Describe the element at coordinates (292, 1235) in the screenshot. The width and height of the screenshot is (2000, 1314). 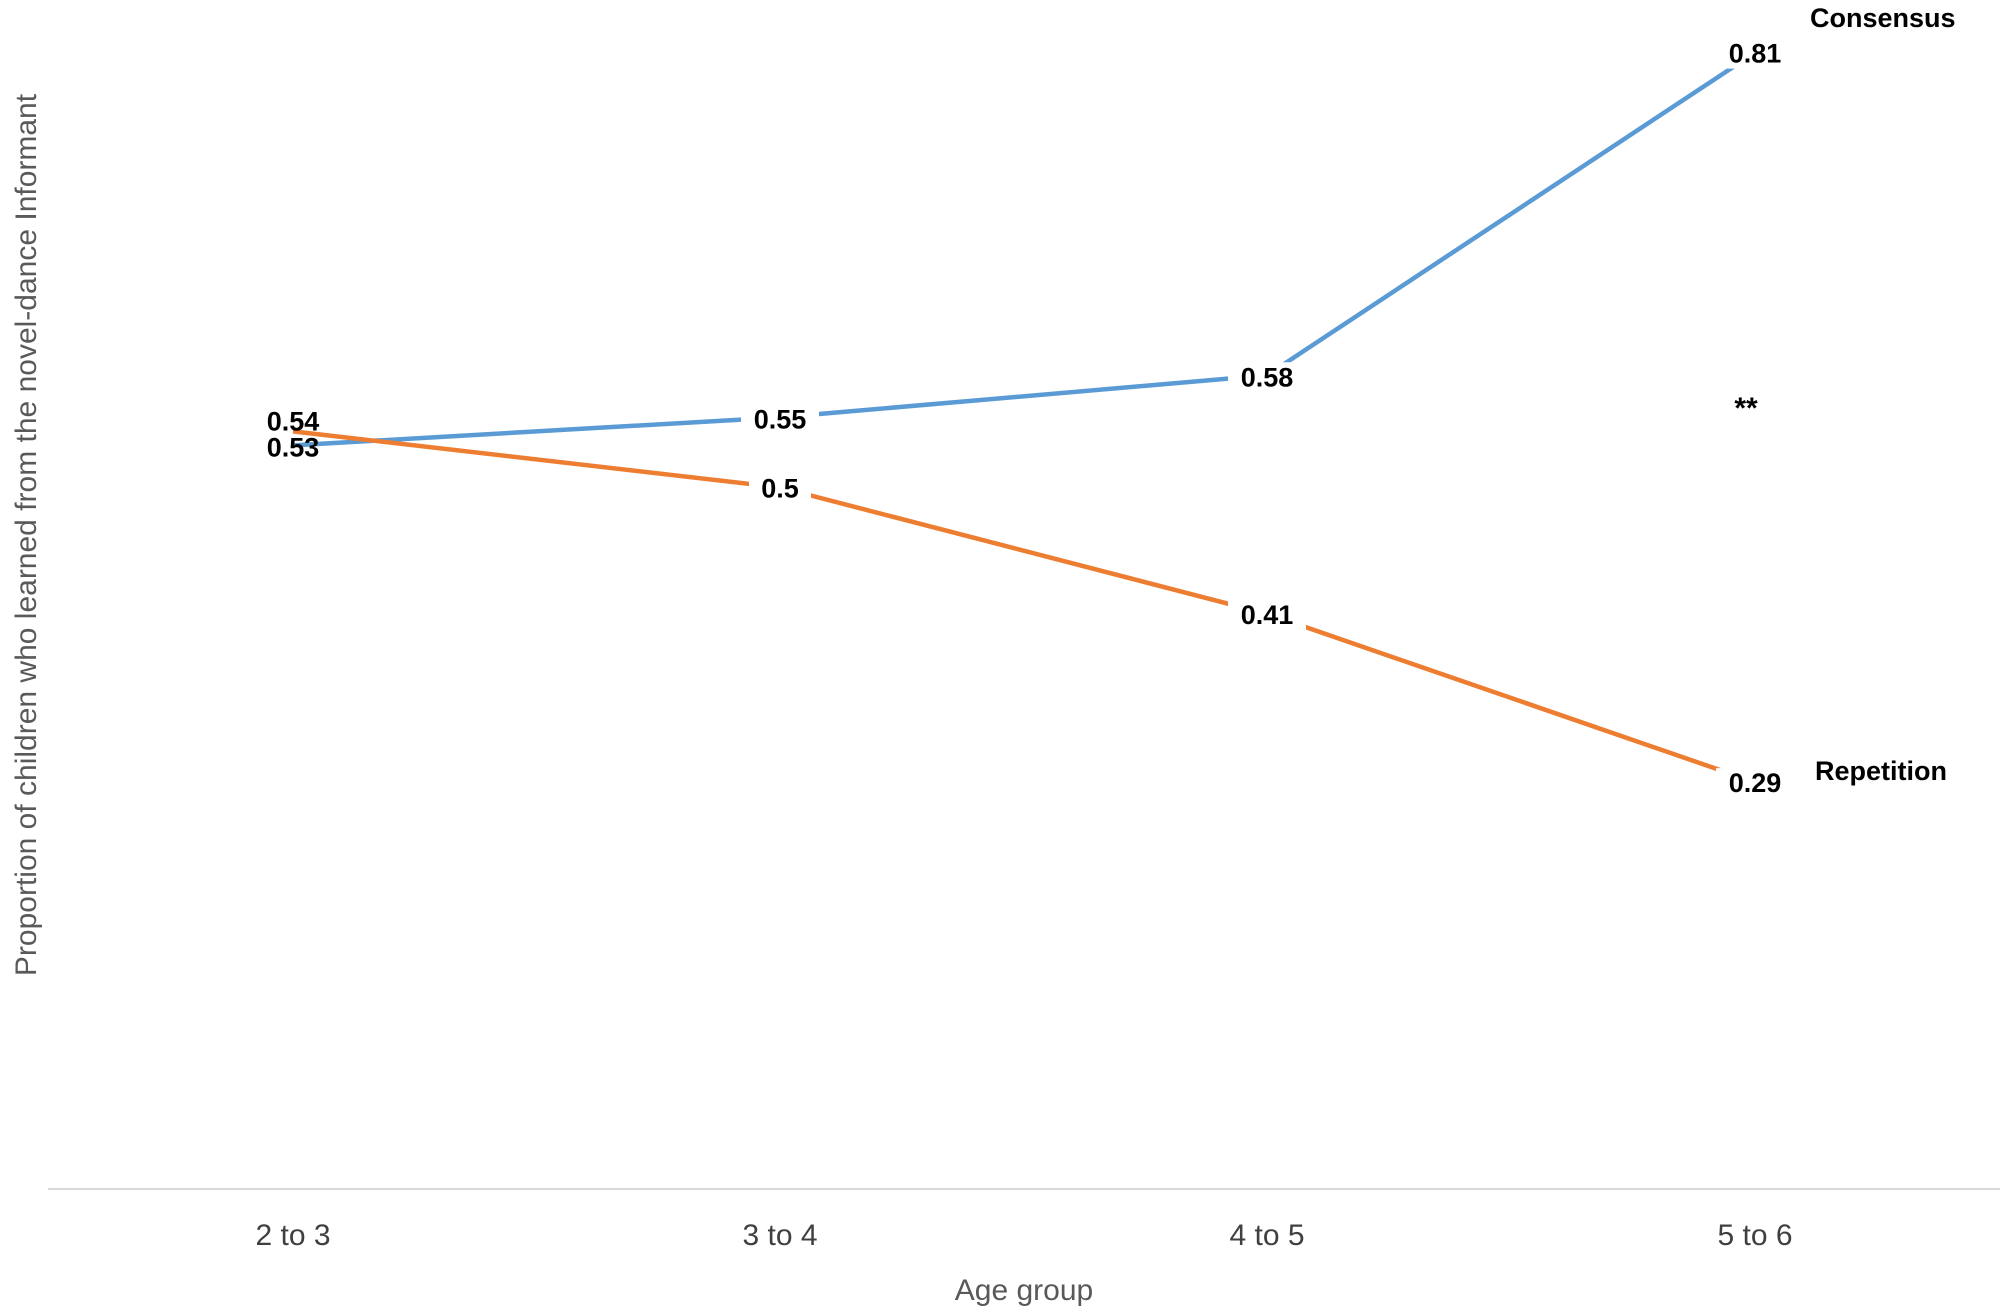
I see `x-tick-label: 2 to 3` at that location.